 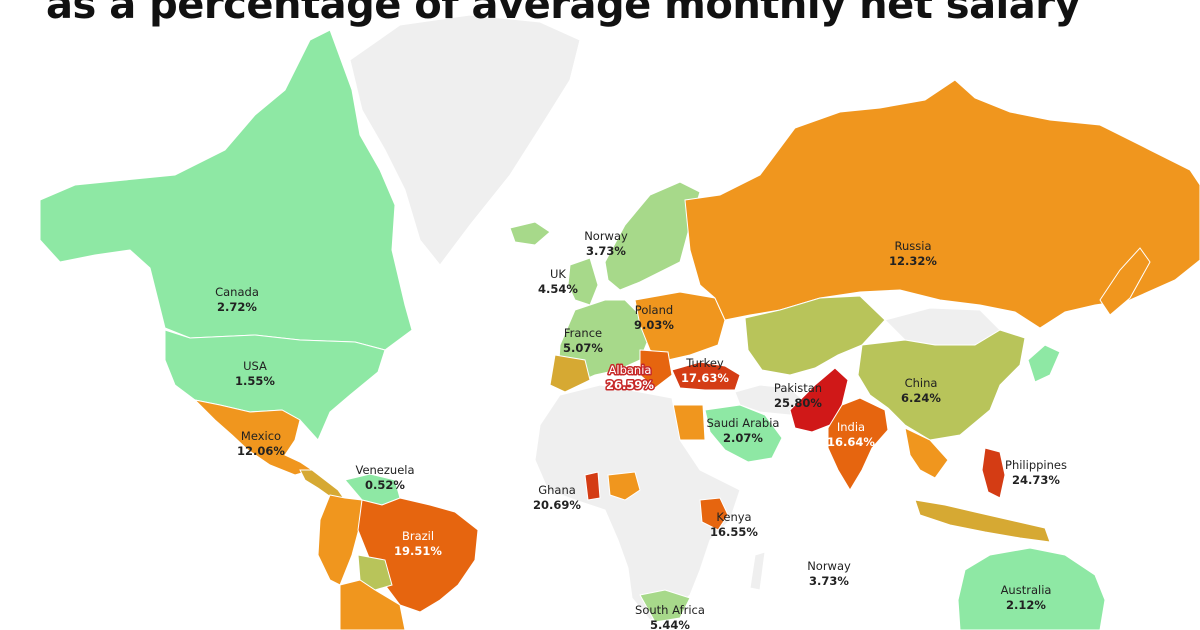 What do you see at coordinates (1125, 281) in the screenshot?
I see `kamchatka-shape` at bounding box center [1125, 281].